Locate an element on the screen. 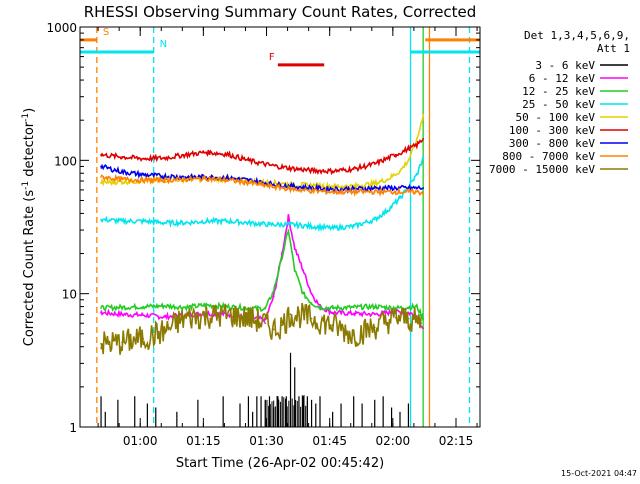 The height and width of the screenshot is (484, 640). legend-label: 300 - 800 keV is located at coordinates (552, 143).